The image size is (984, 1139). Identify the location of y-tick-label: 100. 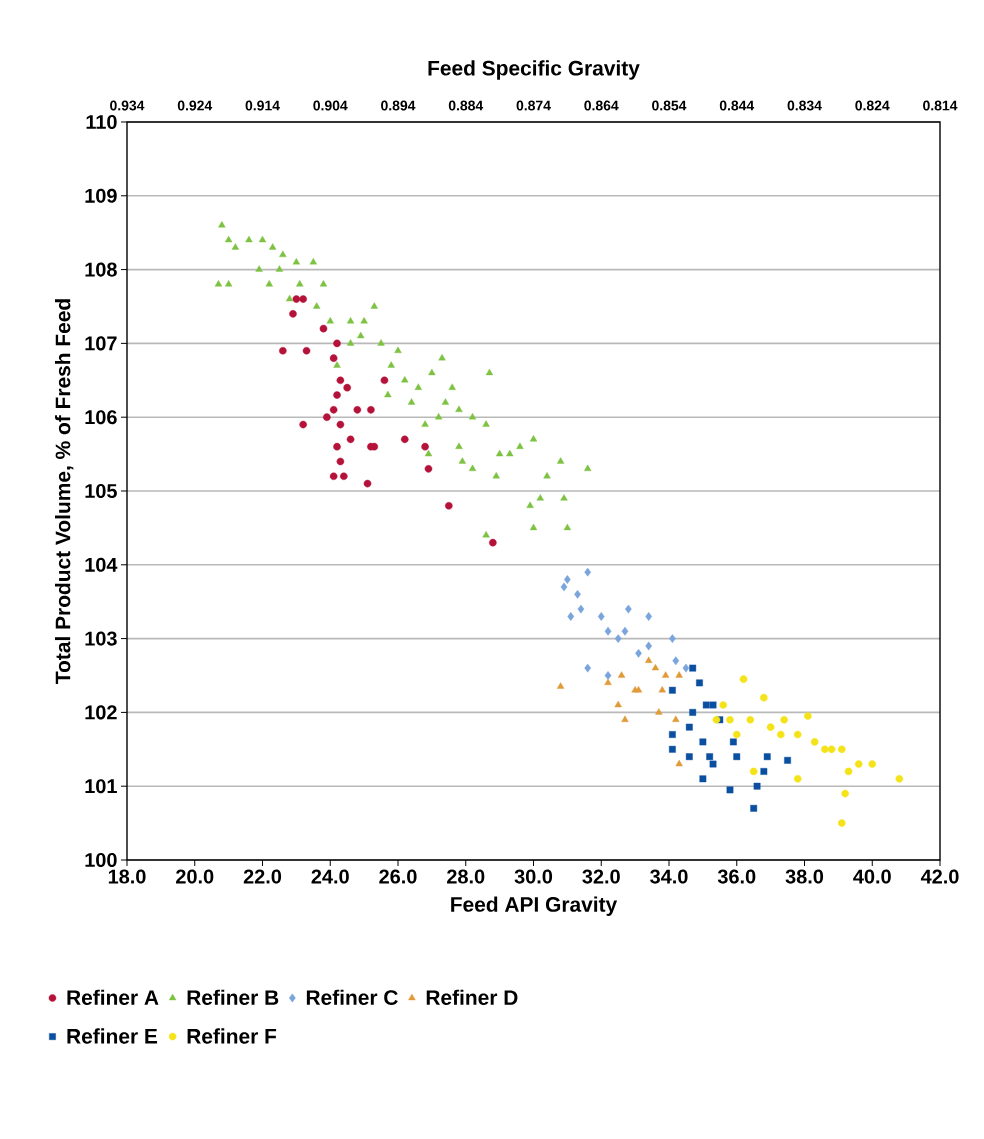
(101, 860).